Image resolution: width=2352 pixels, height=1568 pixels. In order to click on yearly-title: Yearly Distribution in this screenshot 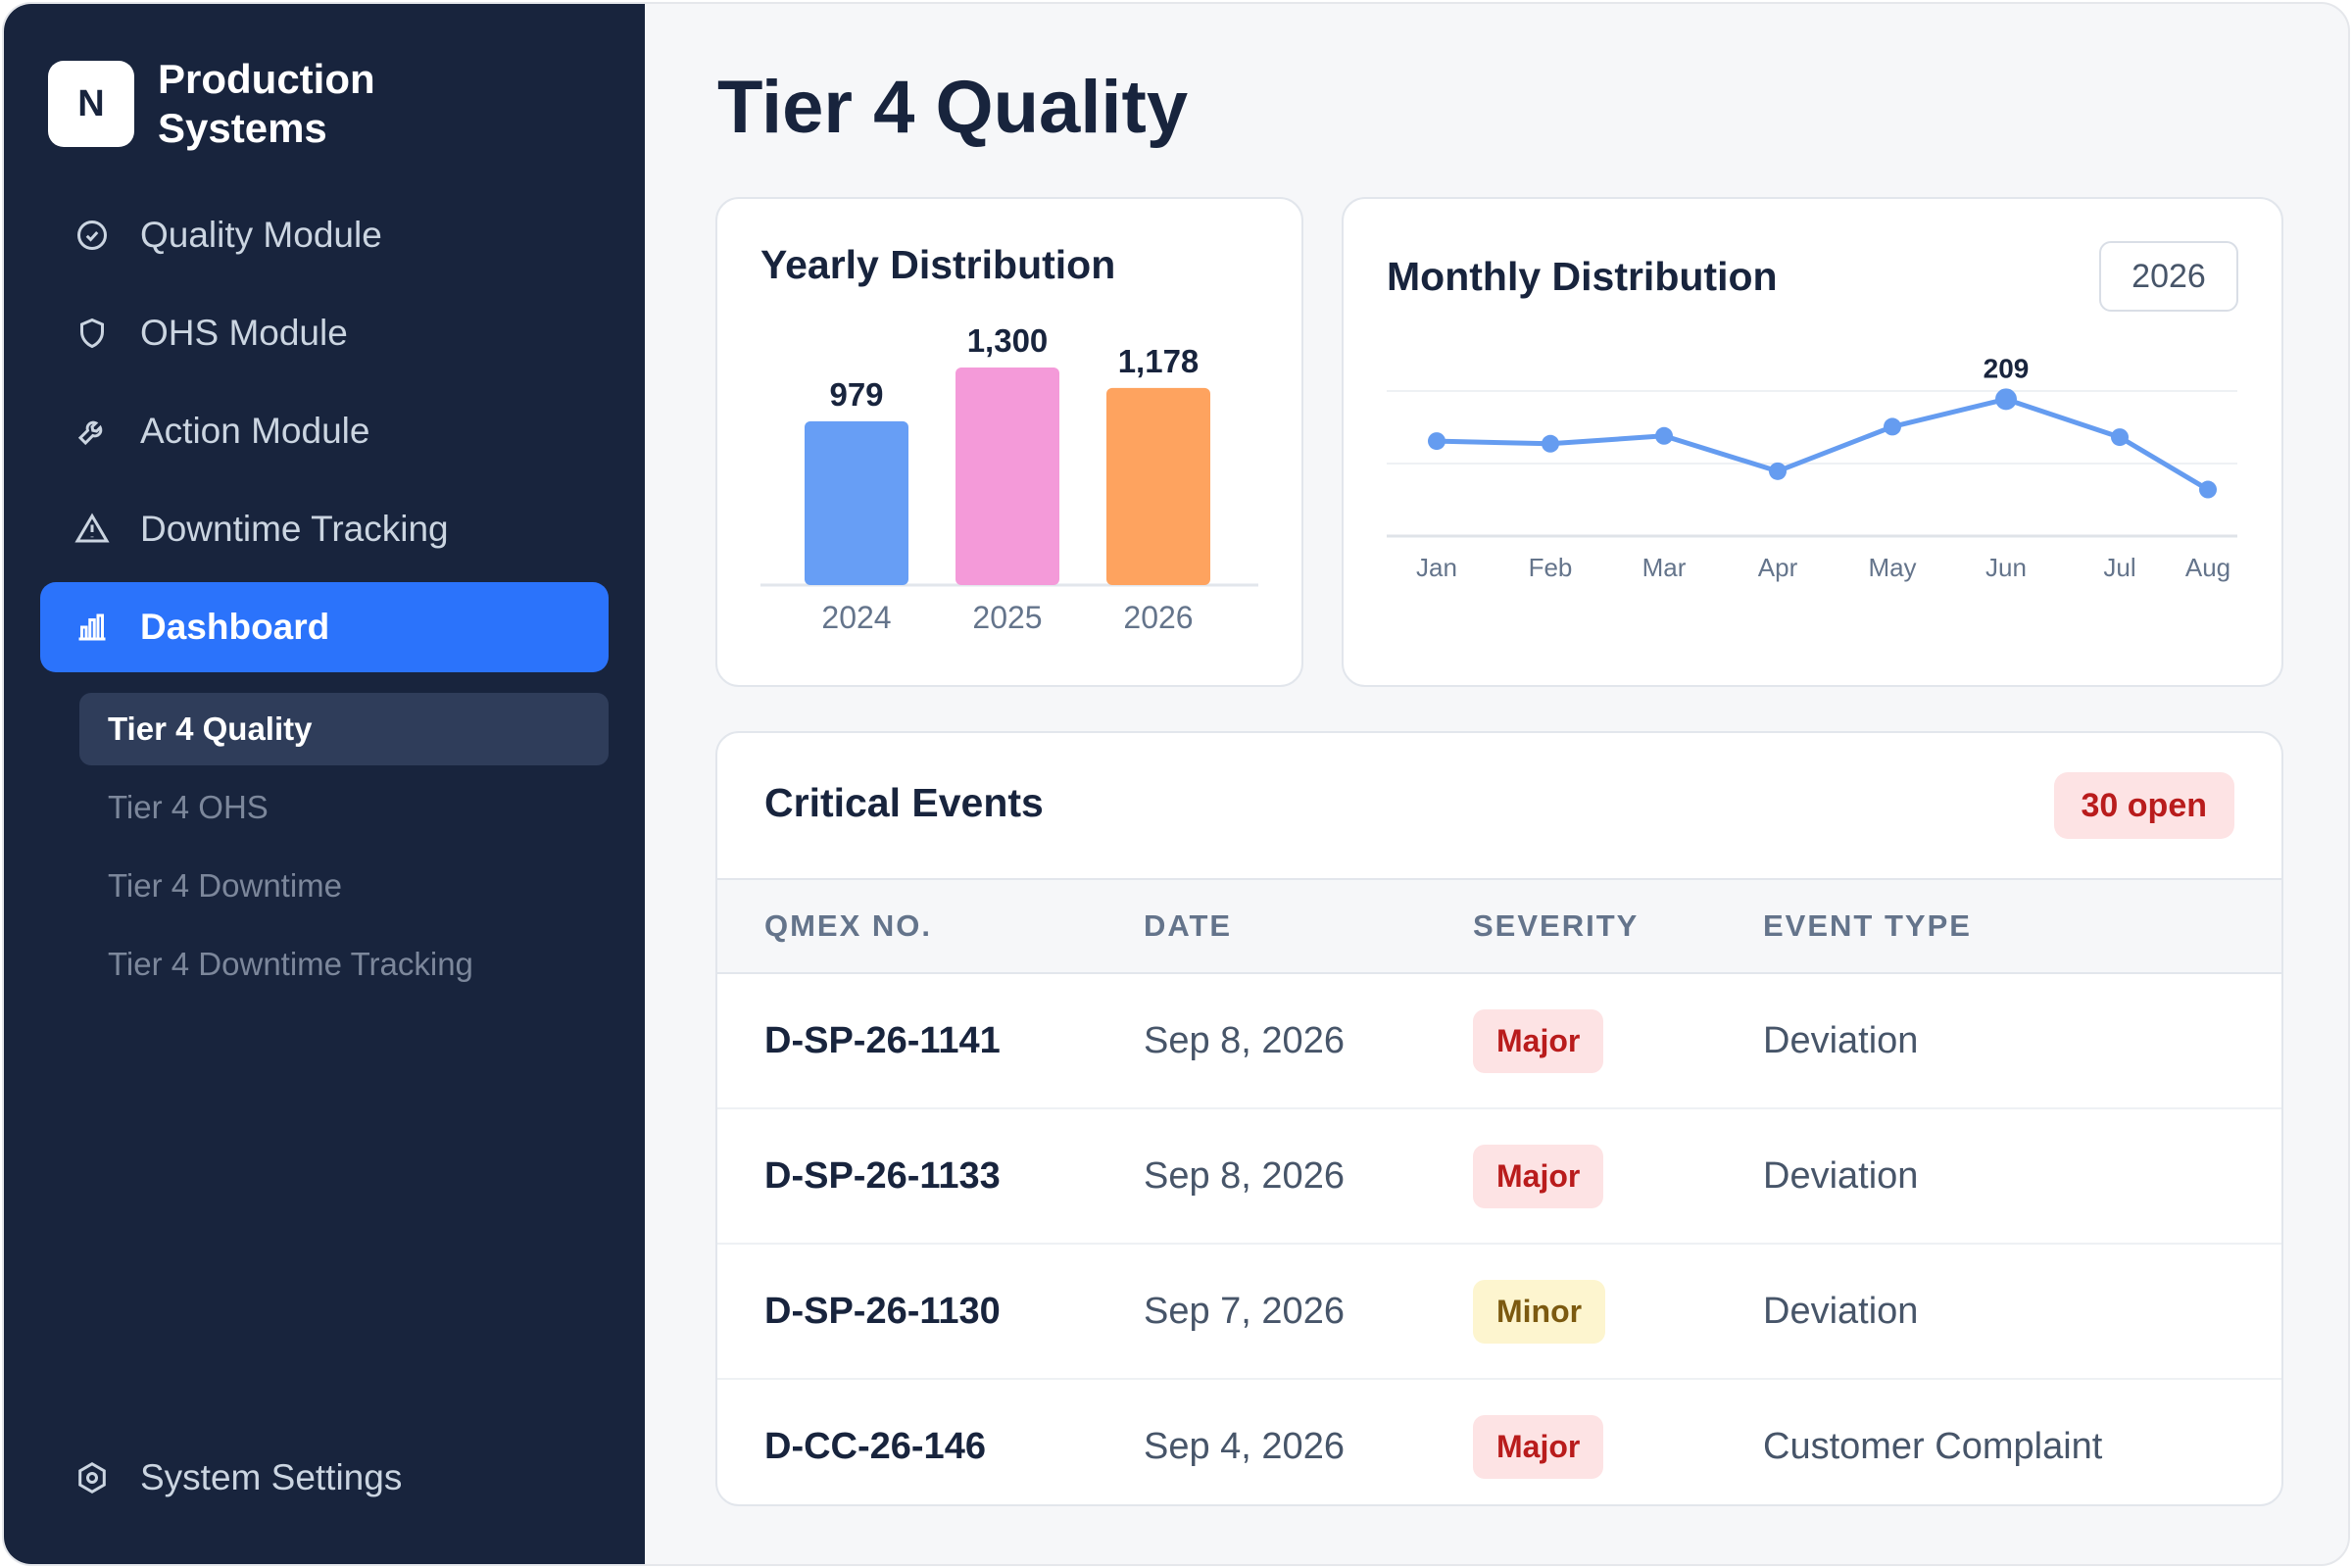, I will do `click(938, 264)`.